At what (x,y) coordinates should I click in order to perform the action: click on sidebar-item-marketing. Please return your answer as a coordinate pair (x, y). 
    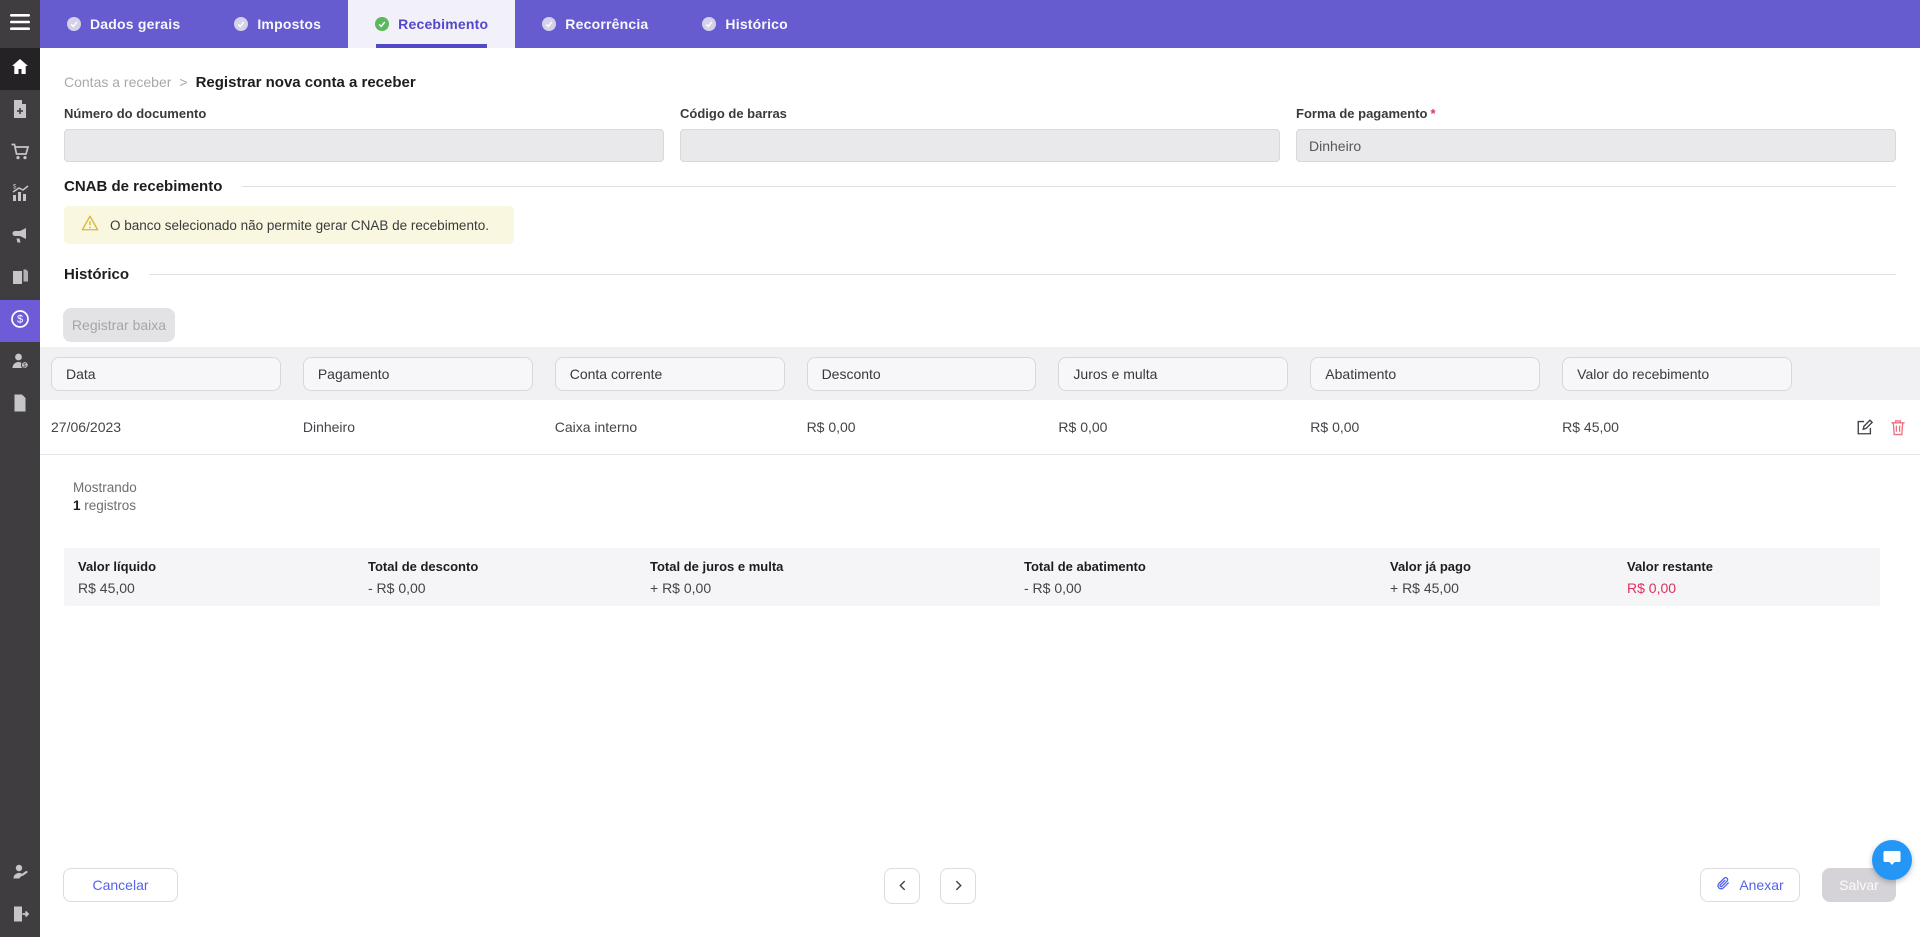
    Looking at the image, I should click on (20, 237).